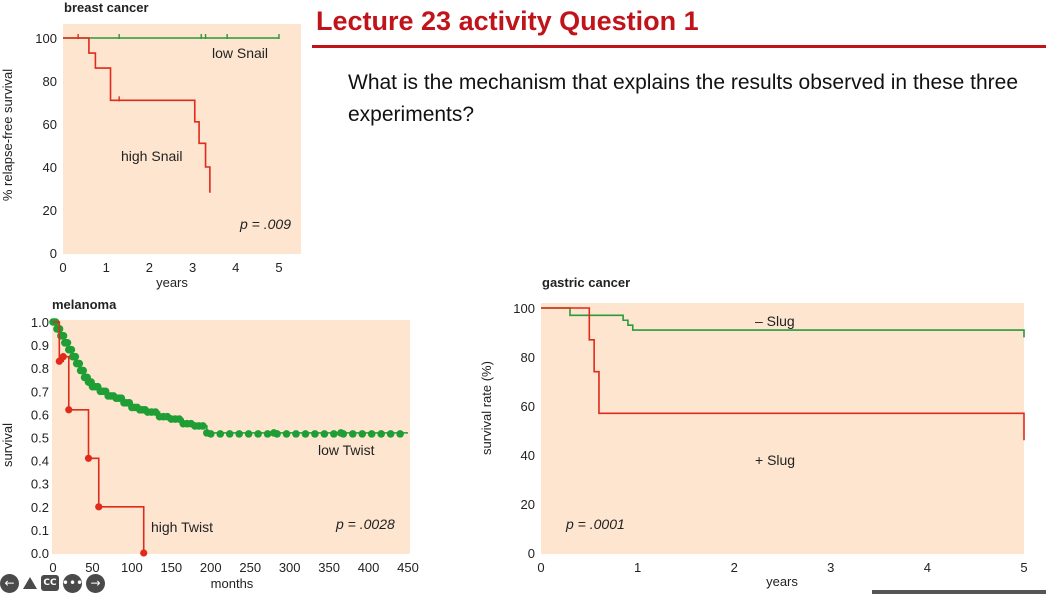  What do you see at coordinates (959, 592) in the screenshot?
I see `bottom-edge-bar` at bounding box center [959, 592].